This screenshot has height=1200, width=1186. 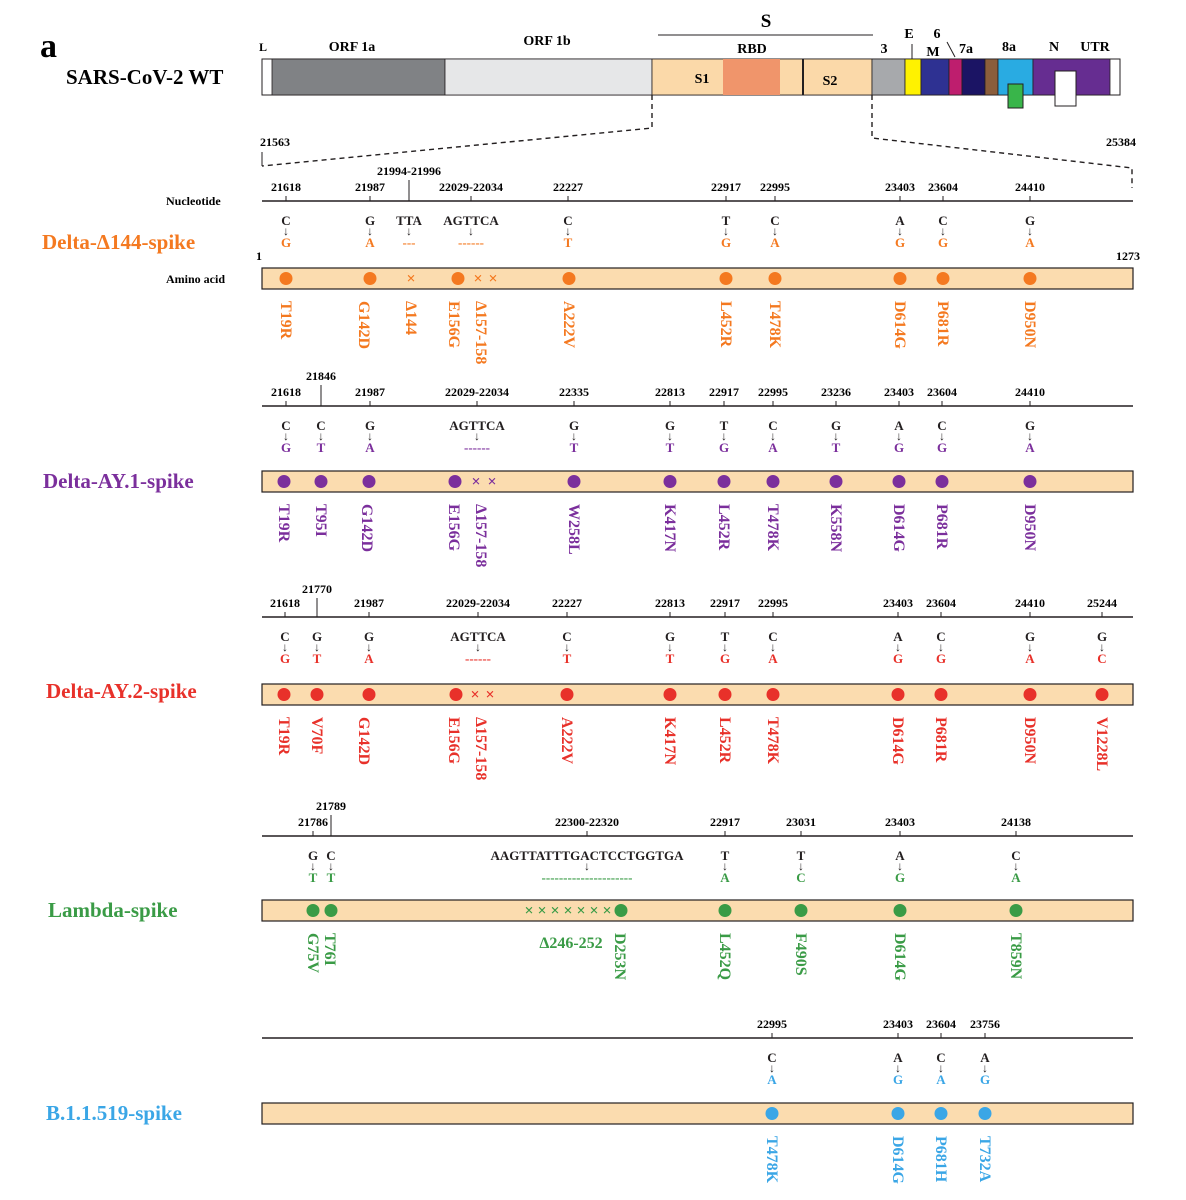 I want to click on alt-base: ---------------------, so click(x=587, y=877).